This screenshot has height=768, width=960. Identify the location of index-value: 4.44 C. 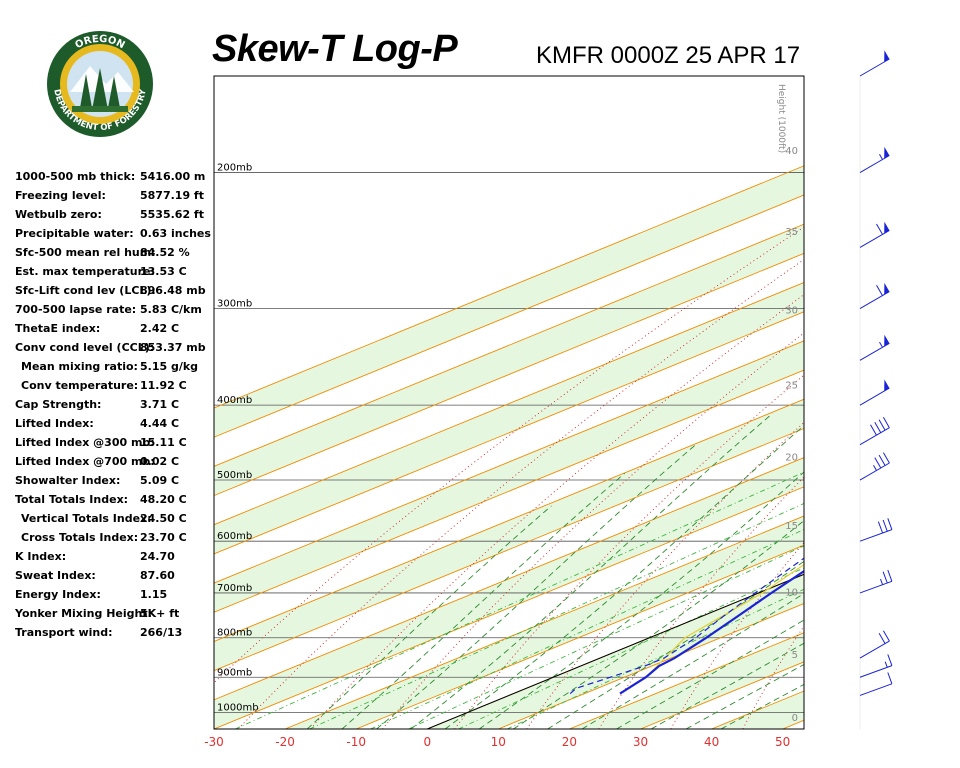
(160, 423).